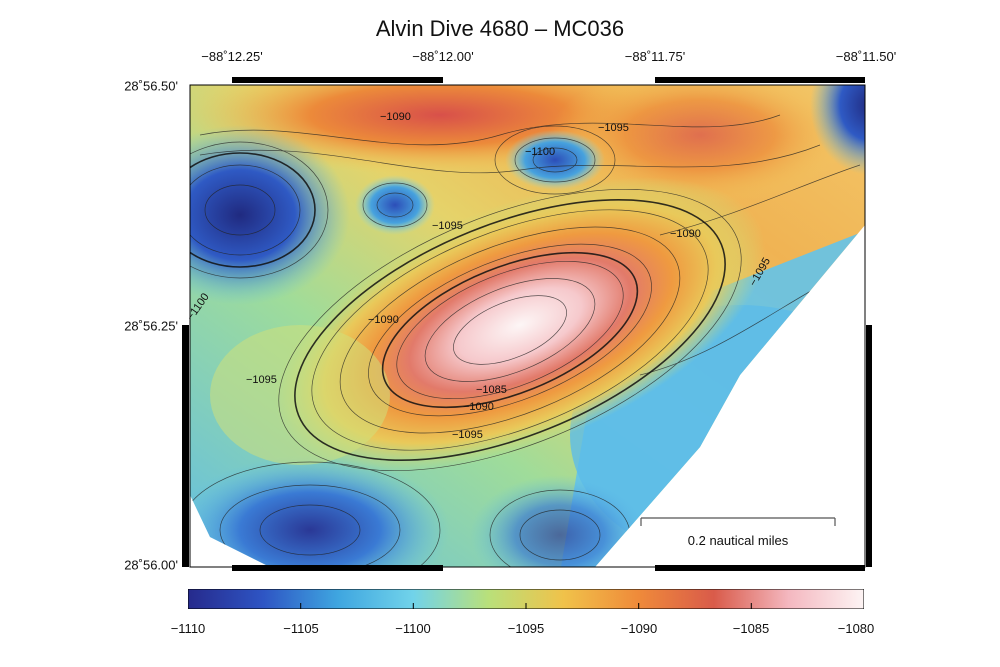 This screenshot has width=1000, height=667. What do you see at coordinates (866, 56) in the screenshot?
I see `lon-tick-label: −88˚11.50'` at bounding box center [866, 56].